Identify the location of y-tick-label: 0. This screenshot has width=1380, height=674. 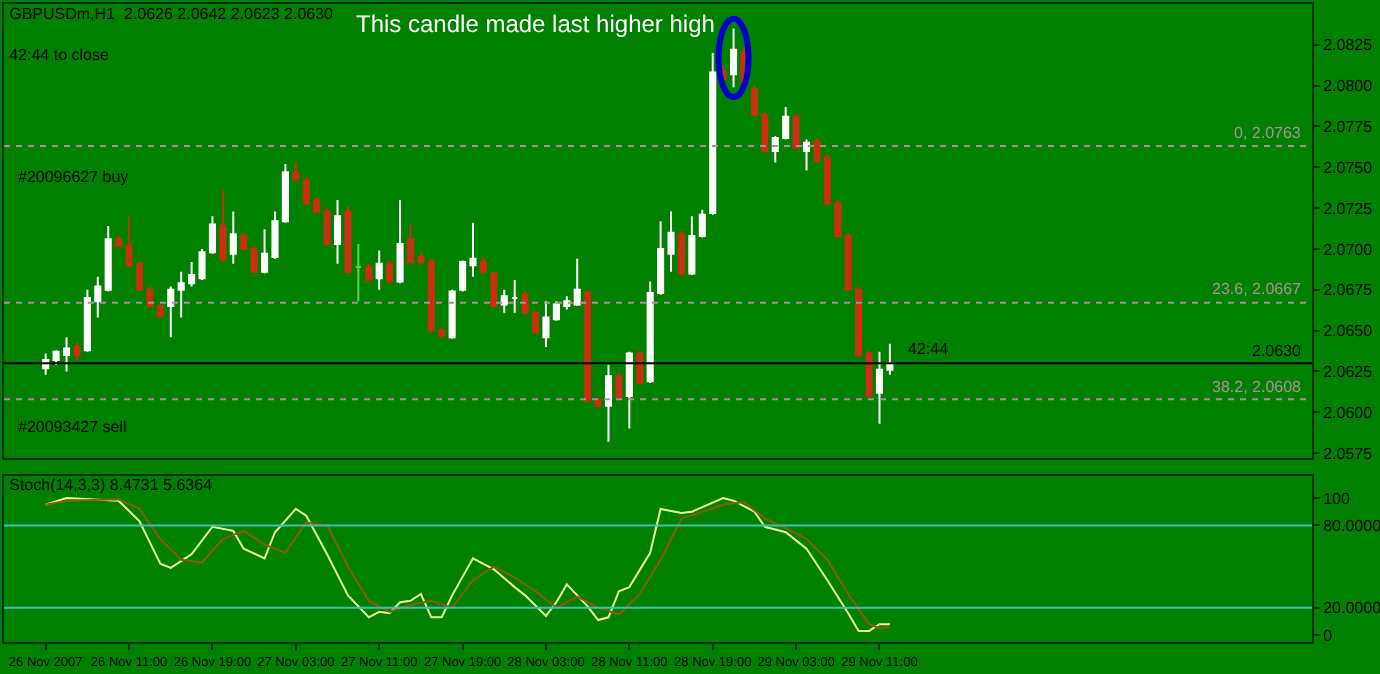
(1328, 635).